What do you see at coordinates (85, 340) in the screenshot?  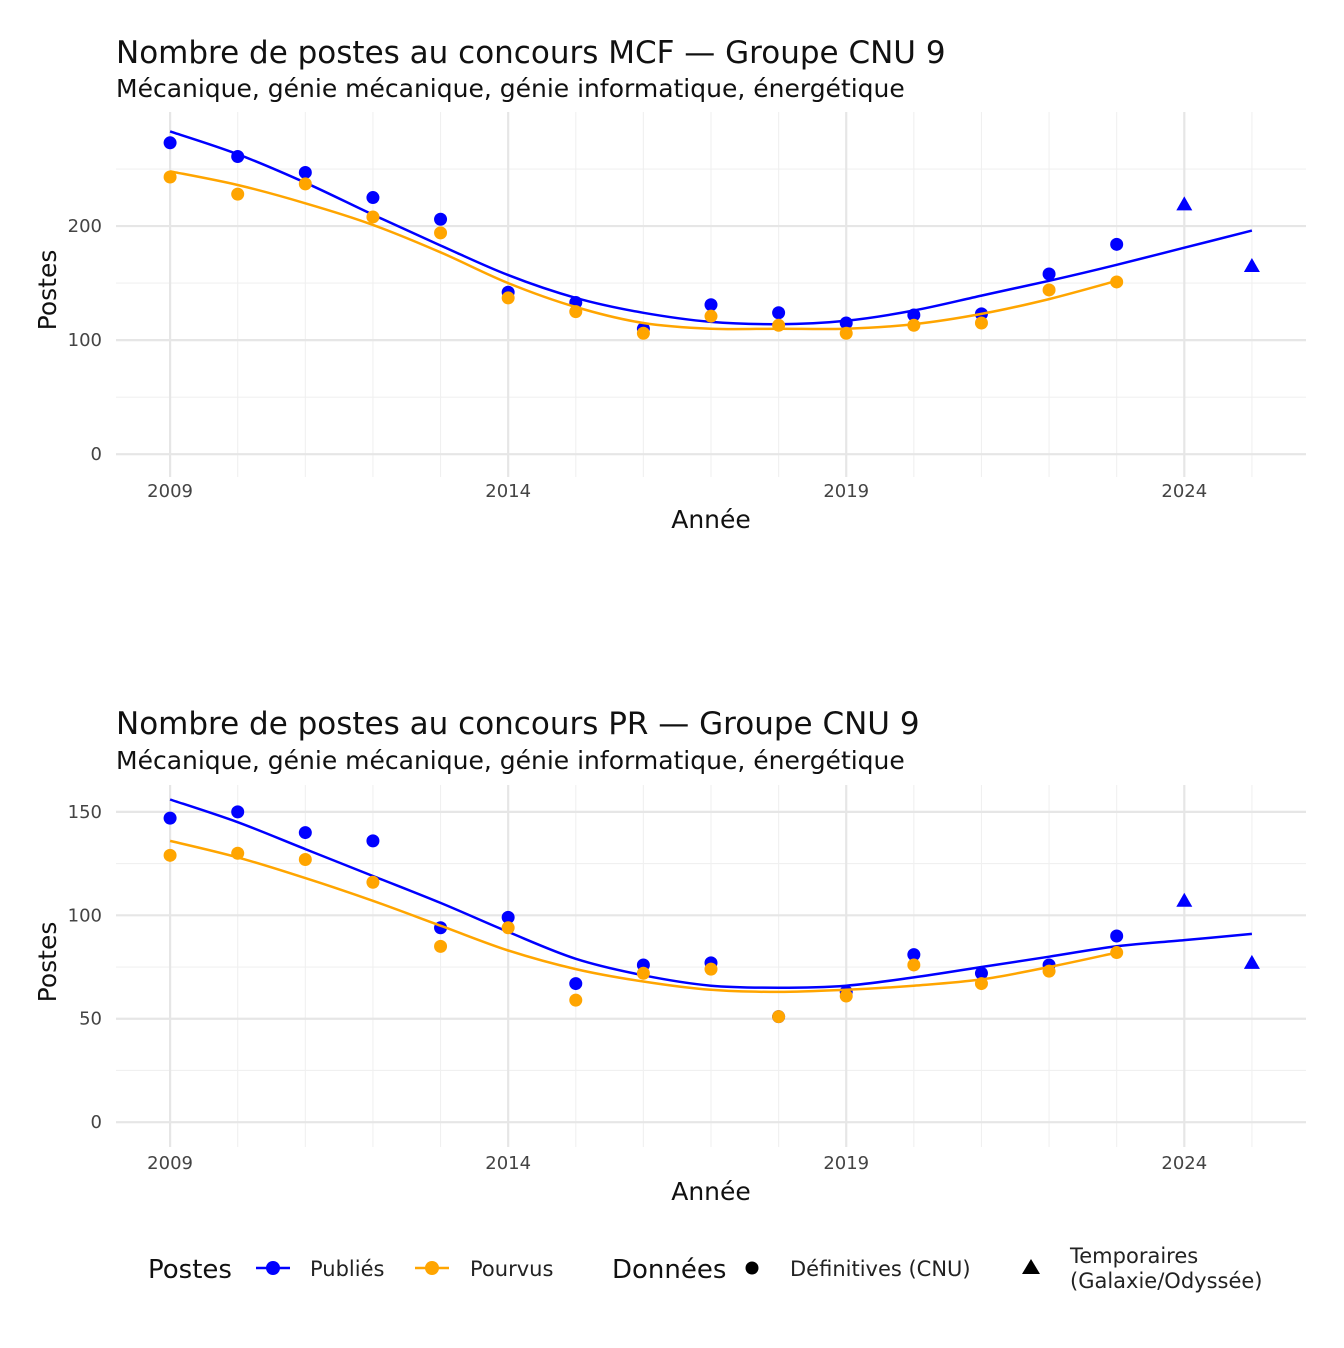 I see `y-axis-ticks: 0 100 200` at bounding box center [85, 340].